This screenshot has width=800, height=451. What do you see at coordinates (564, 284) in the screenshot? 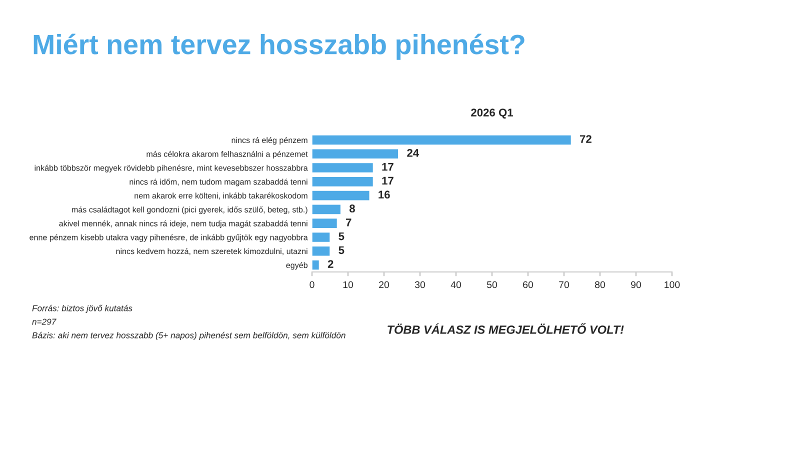
I see `x-tick-label: 70` at bounding box center [564, 284].